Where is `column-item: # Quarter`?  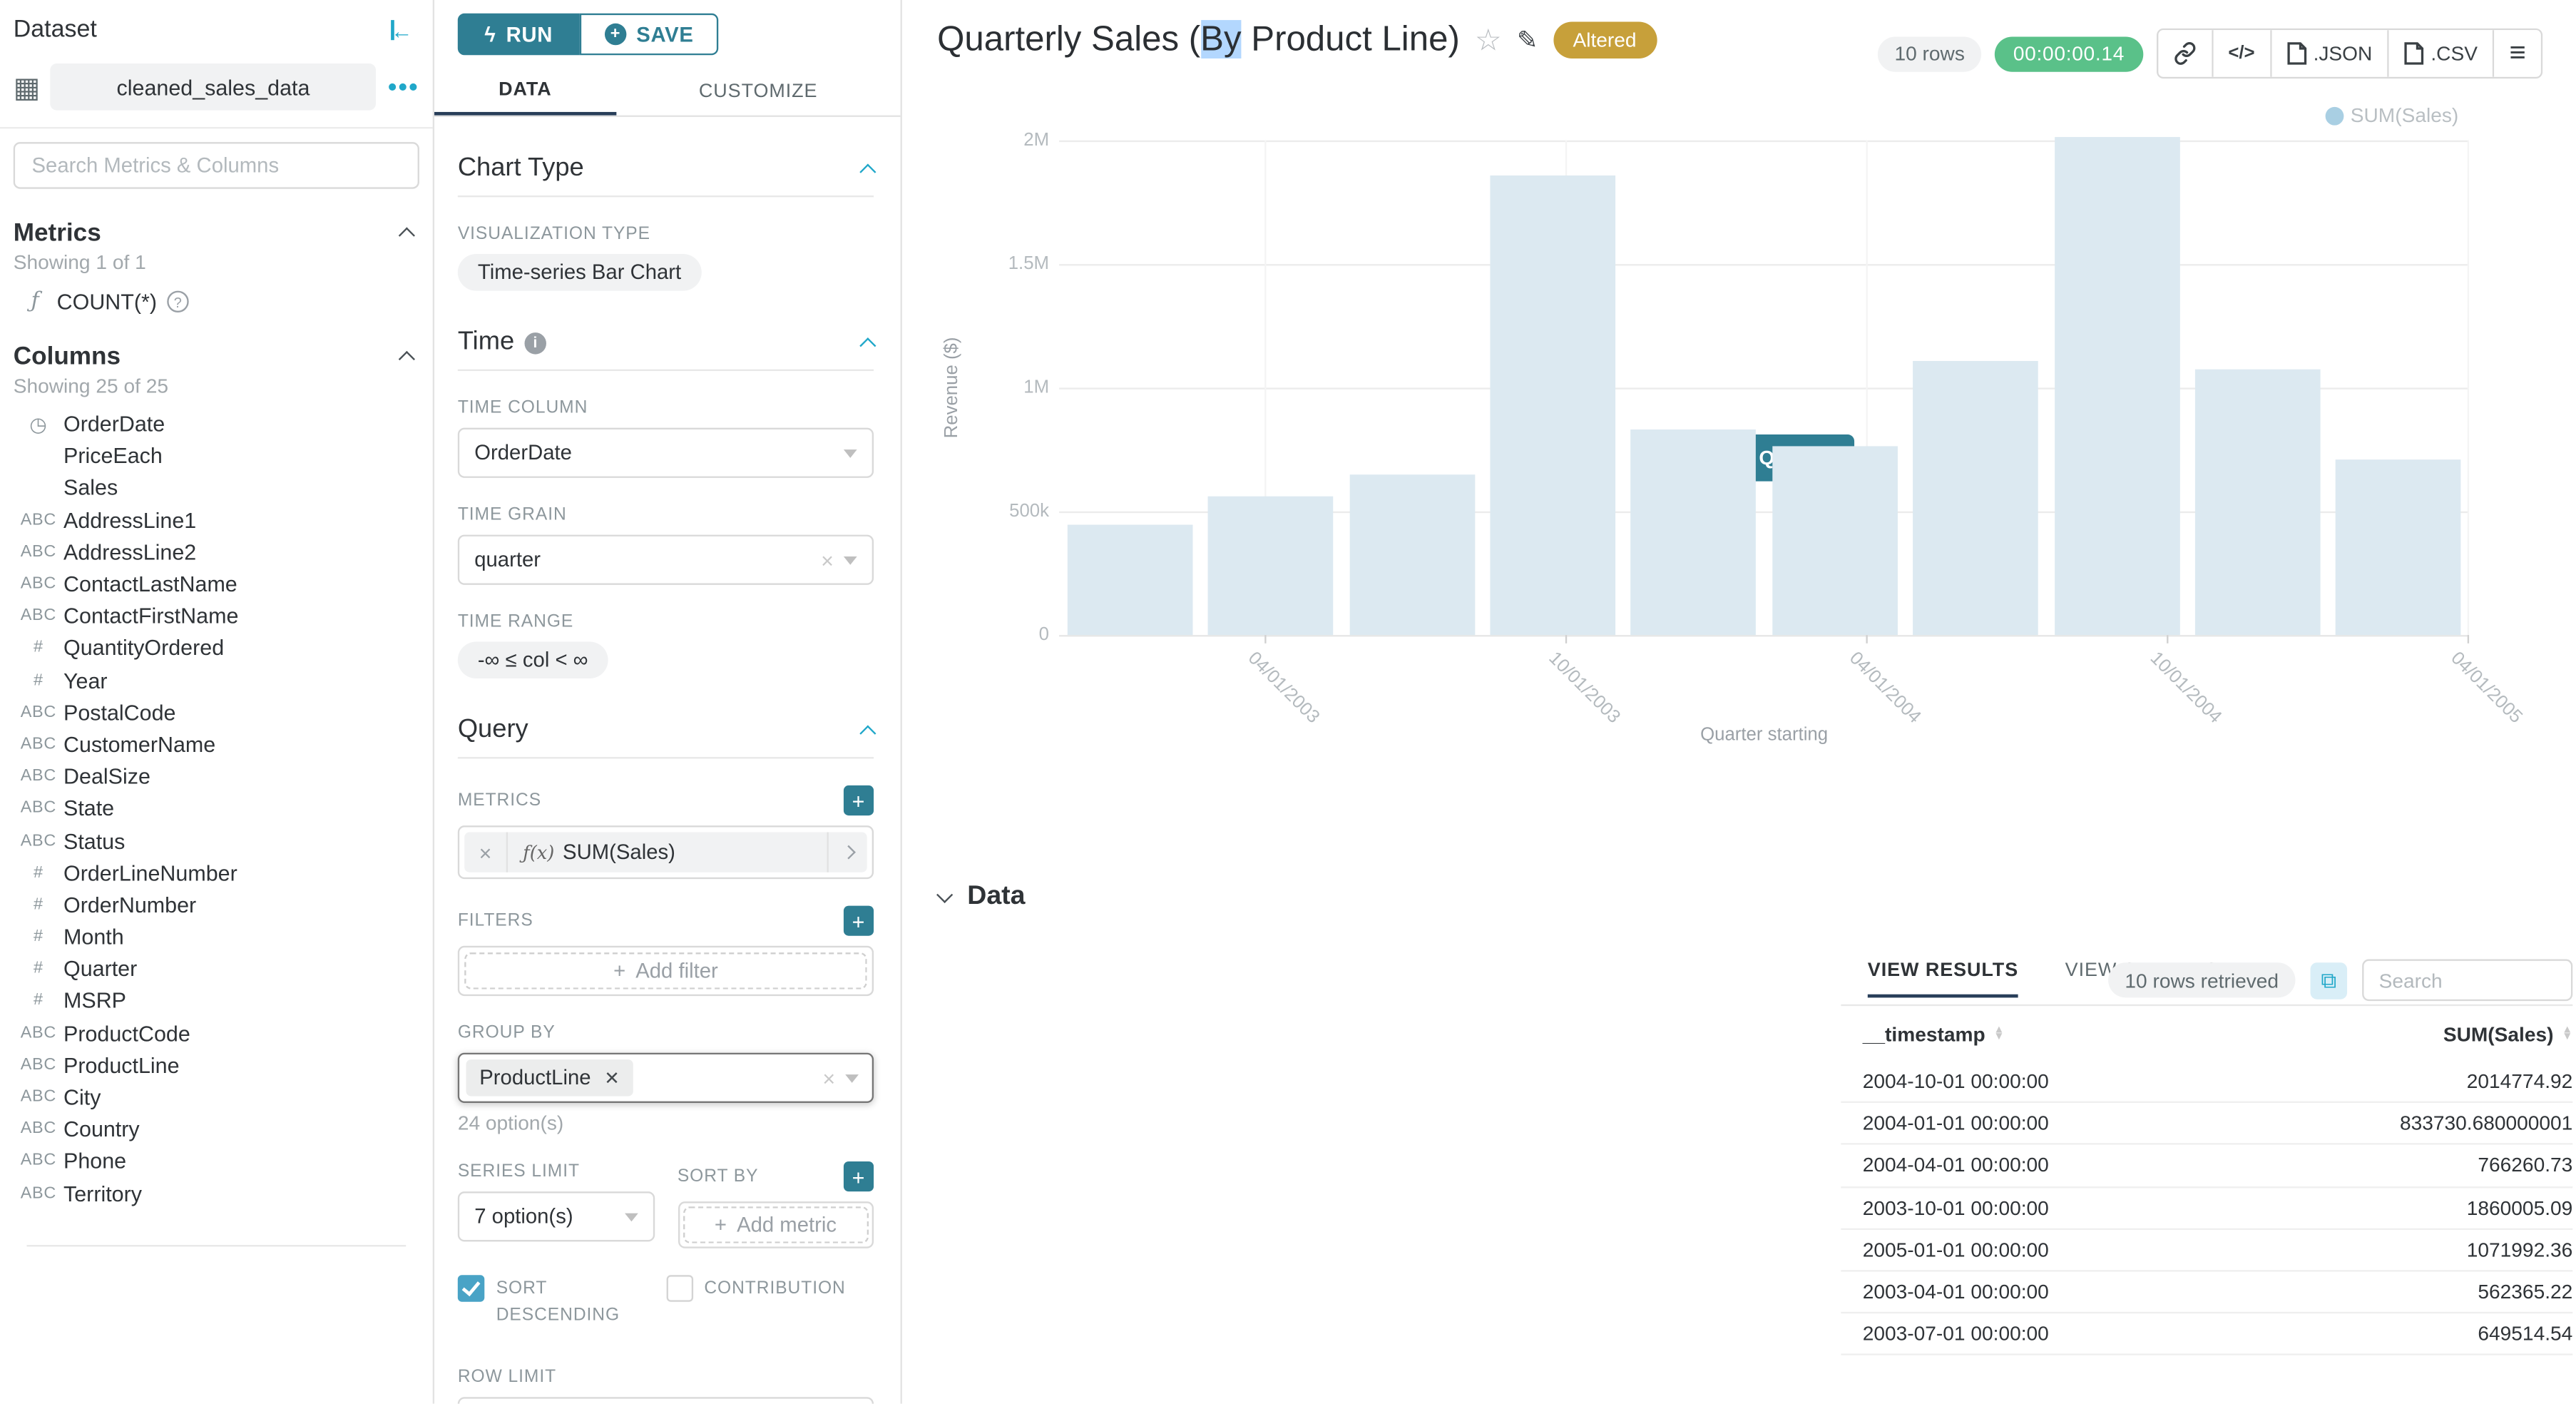 column-item: # Quarter is located at coordinates (217, 969).